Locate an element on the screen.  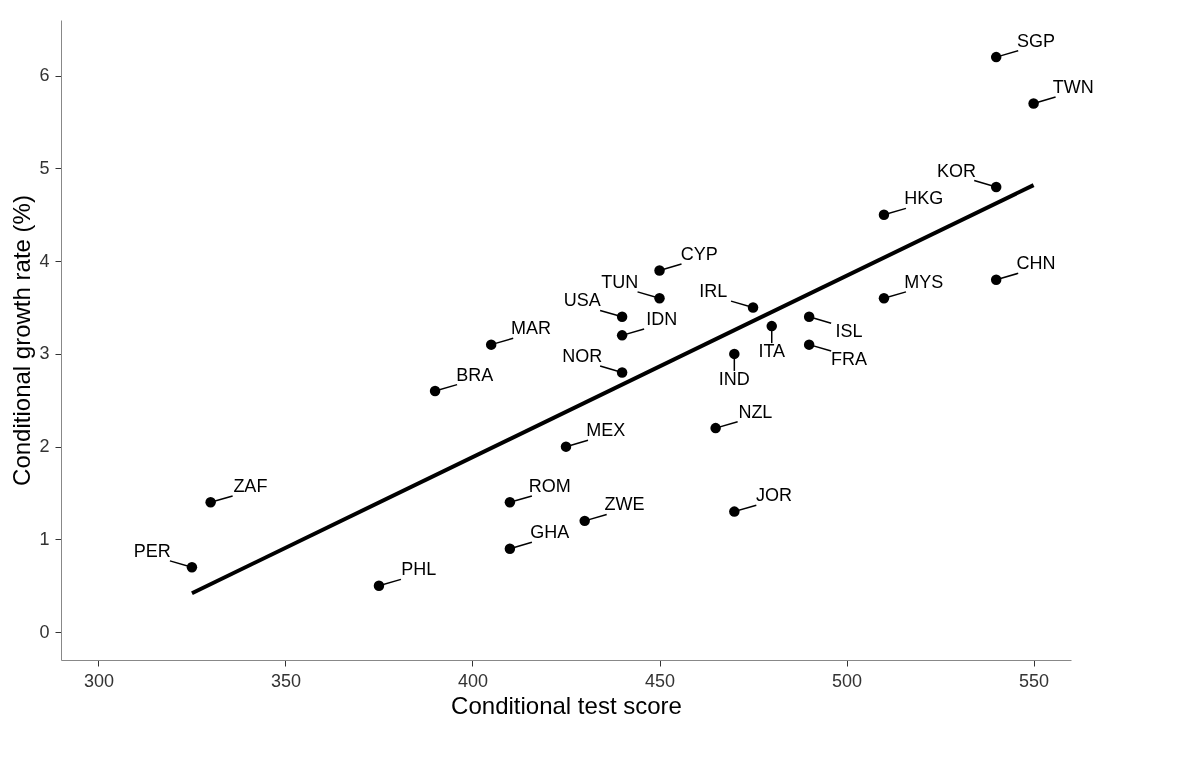
y-tick-label: 0 is located at coordinates (44, 631).